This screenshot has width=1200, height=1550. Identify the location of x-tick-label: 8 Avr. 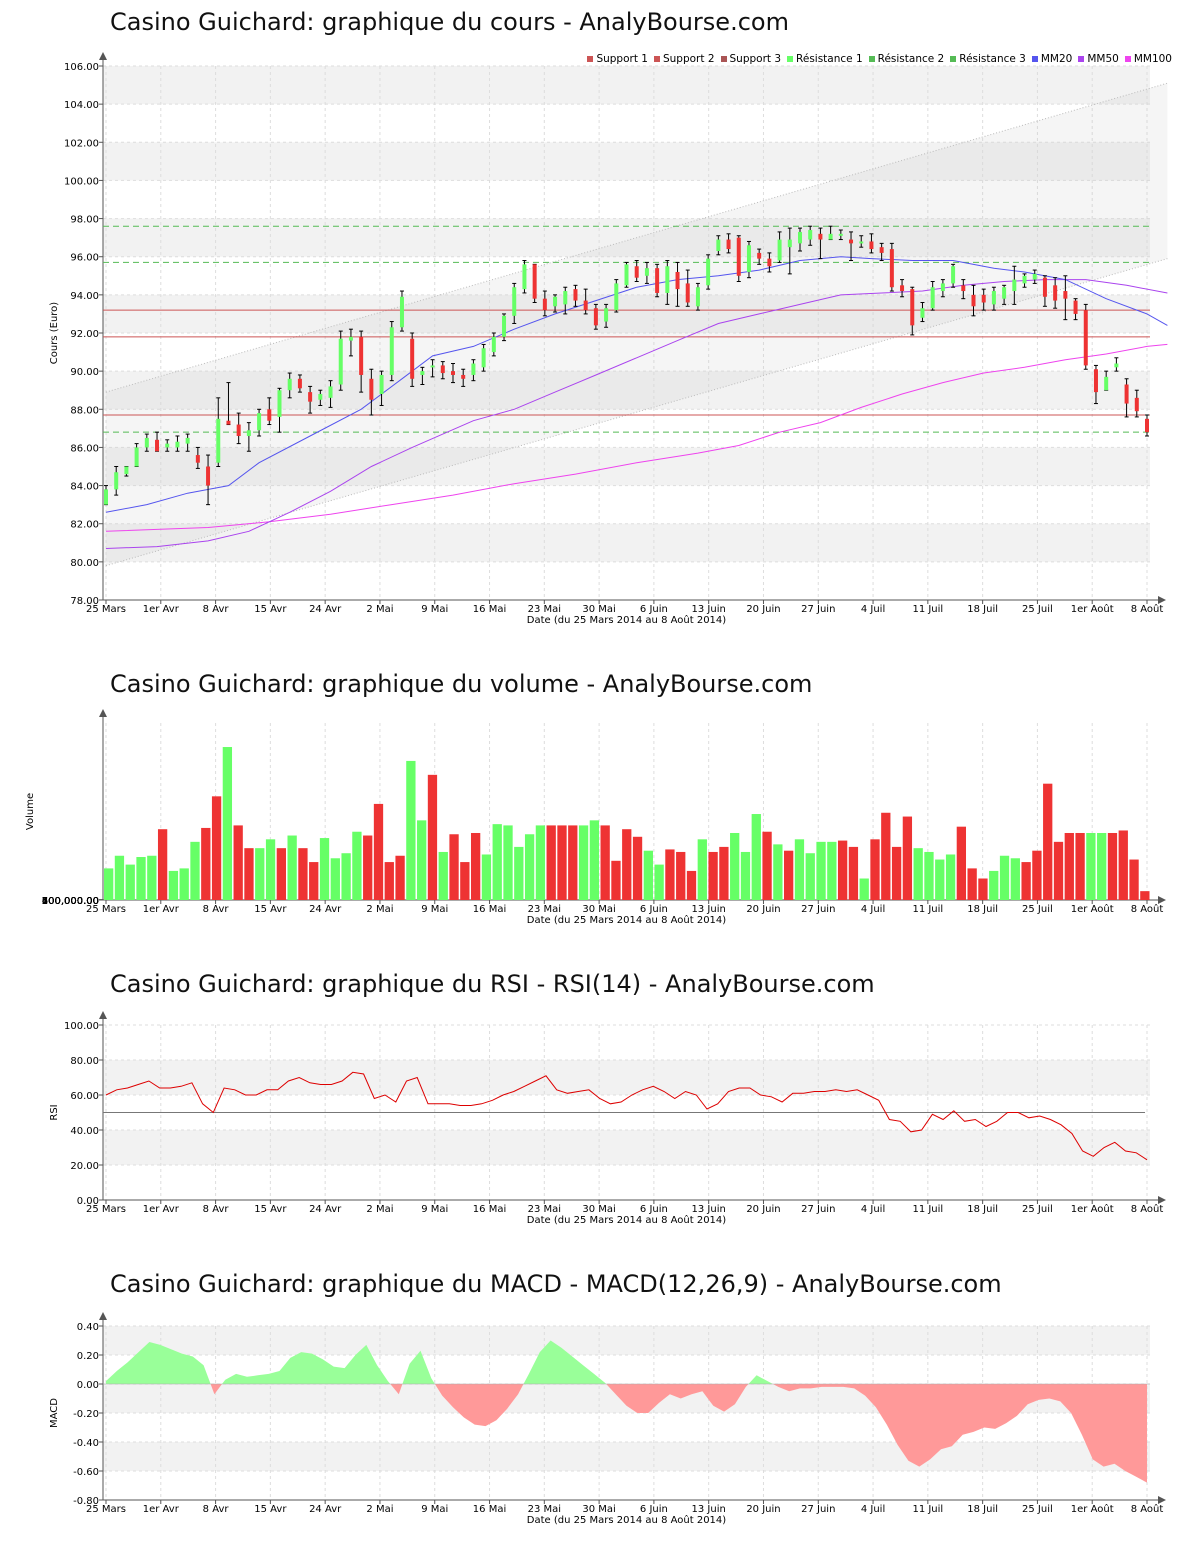
(216, 1509).